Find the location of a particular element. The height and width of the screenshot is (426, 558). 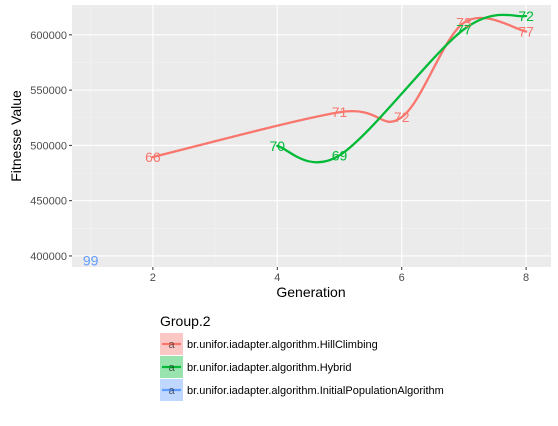

y-tick-label: 400000 is located at coordinates (48, 257).